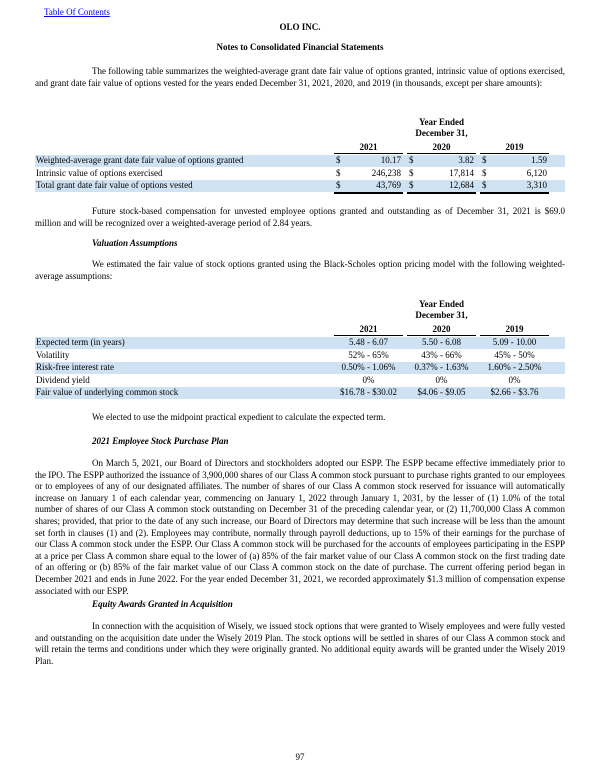  Describe the element at coordinates (368, 367) in the screenshot. I see `cell: 0.50% - 1.06%` at that location.